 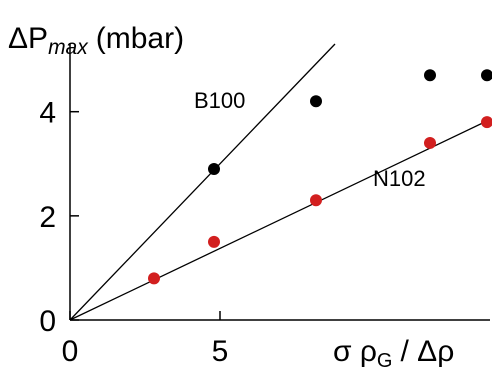 What do you see at coordinates (28, 38) in the screenshot?
I see `y-axis-title-main: ΔP` at bounding box center [28, 38].